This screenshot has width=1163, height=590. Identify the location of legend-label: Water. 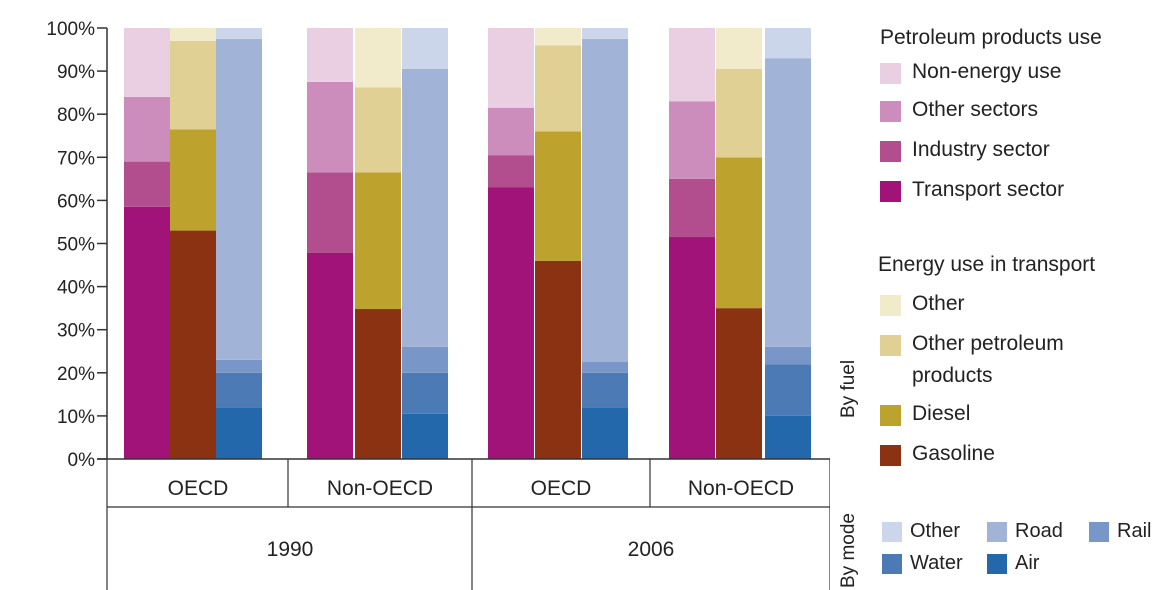
(936, 563).